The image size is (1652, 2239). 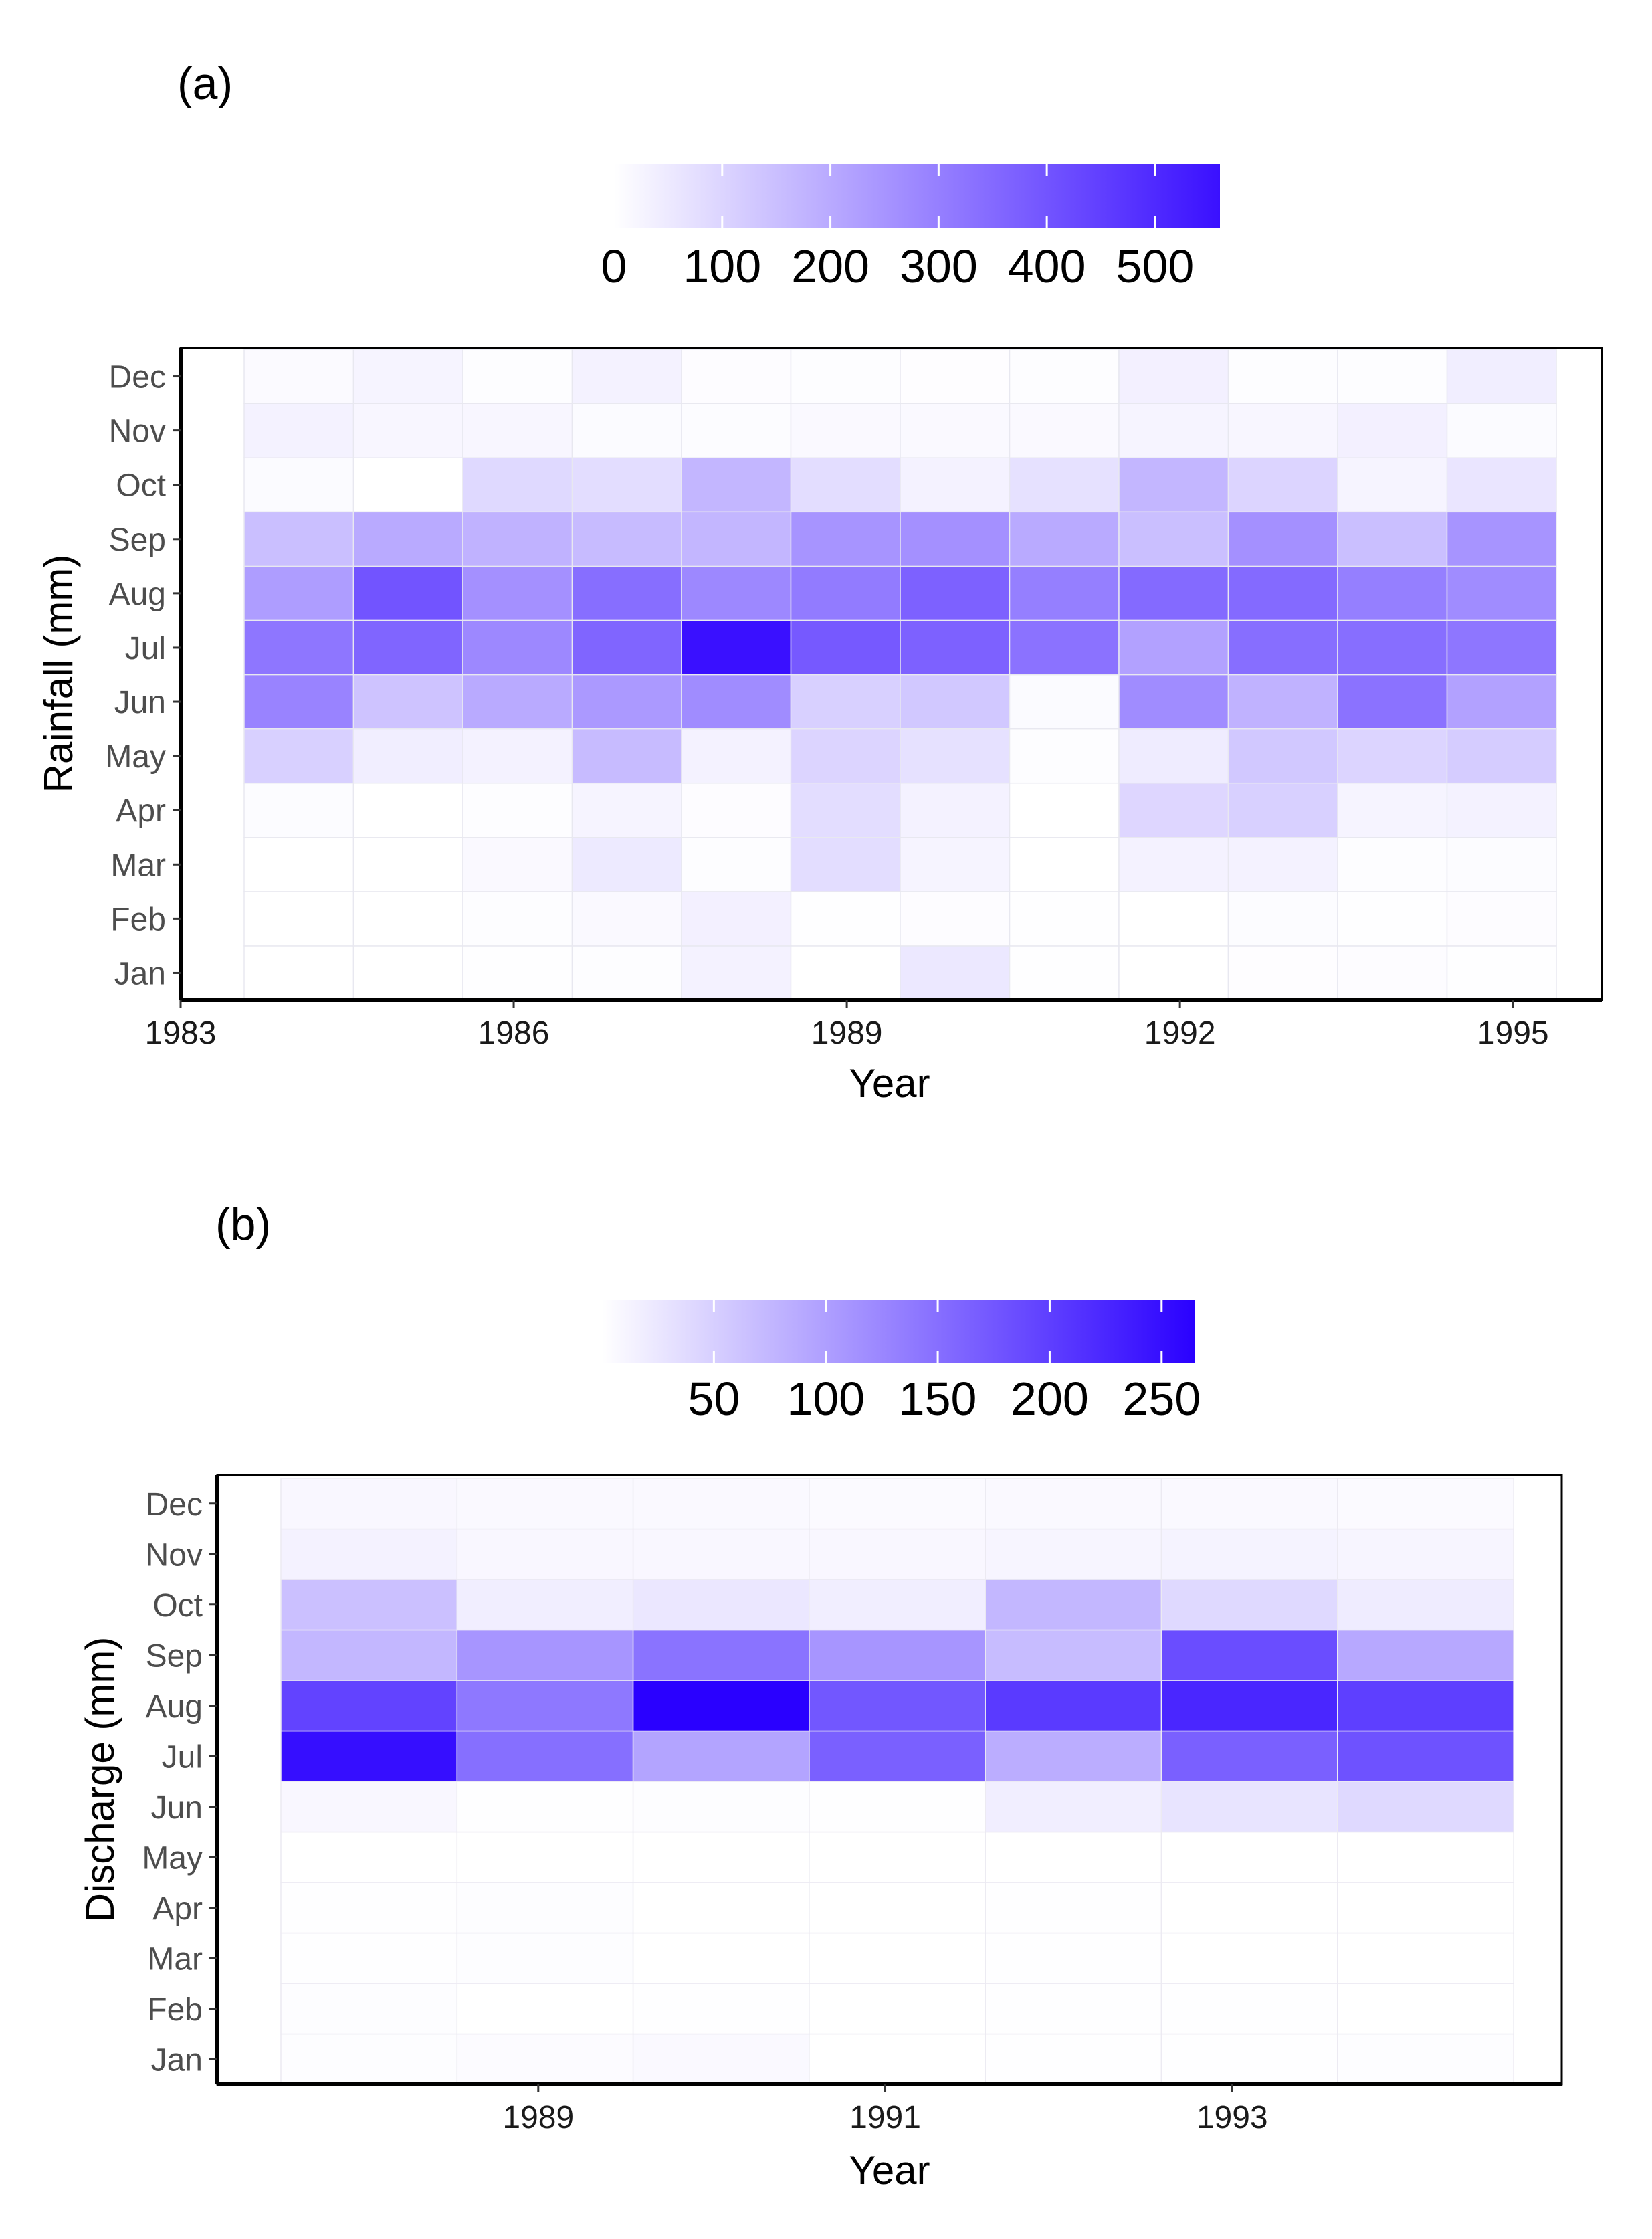 What do you see at coordinates (944, 1362) in the screenshot?
I see `legend-b-ticks: 50 100 150 200 250` at bounding box center [944, 1362].